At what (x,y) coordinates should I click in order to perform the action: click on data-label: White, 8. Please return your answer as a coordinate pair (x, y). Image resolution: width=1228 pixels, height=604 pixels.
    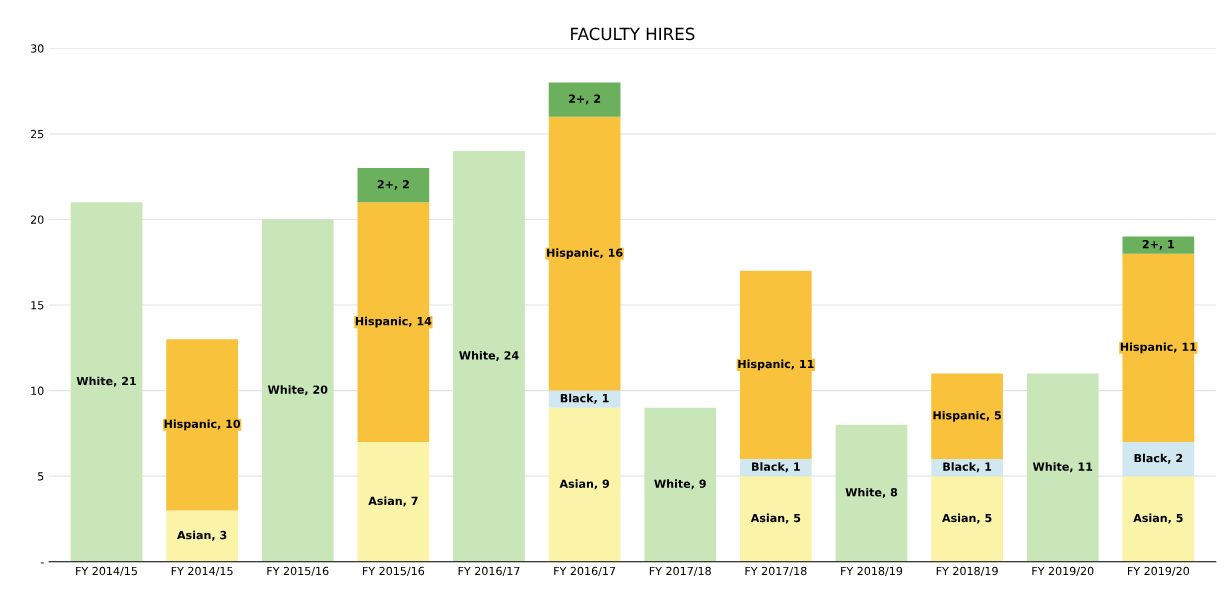
    Looking at the image, I should click on (871, 492).